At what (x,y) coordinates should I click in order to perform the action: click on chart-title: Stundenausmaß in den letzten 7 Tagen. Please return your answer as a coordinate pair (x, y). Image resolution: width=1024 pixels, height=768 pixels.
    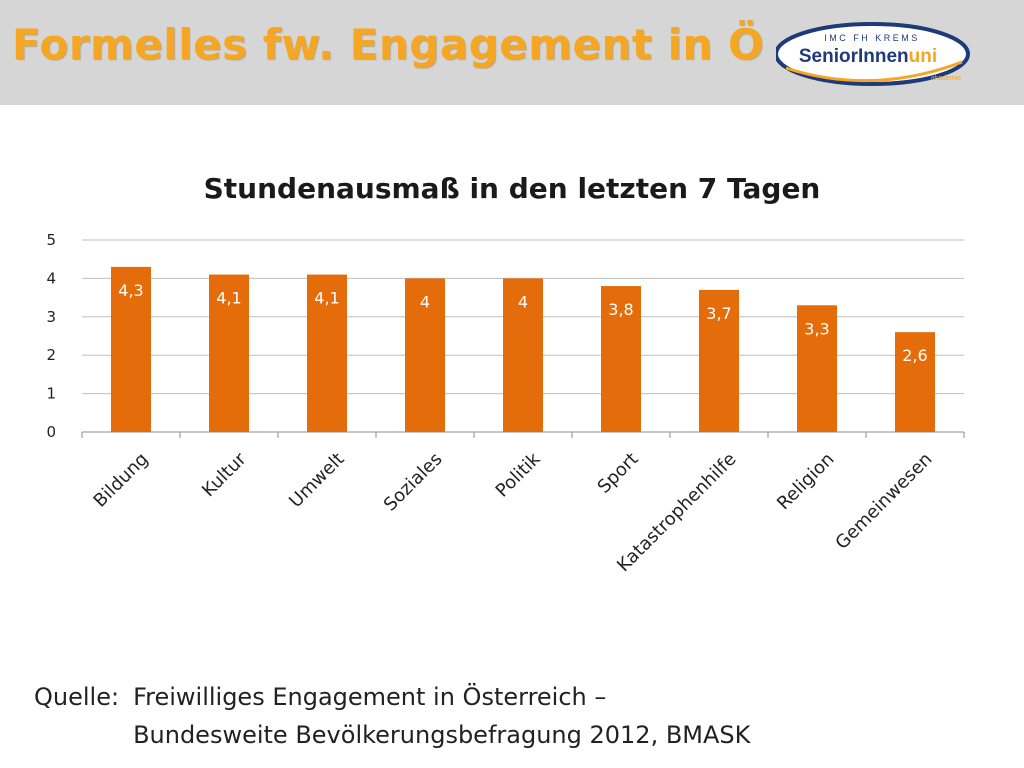
    Looking at the image, I should click on (512, 188).